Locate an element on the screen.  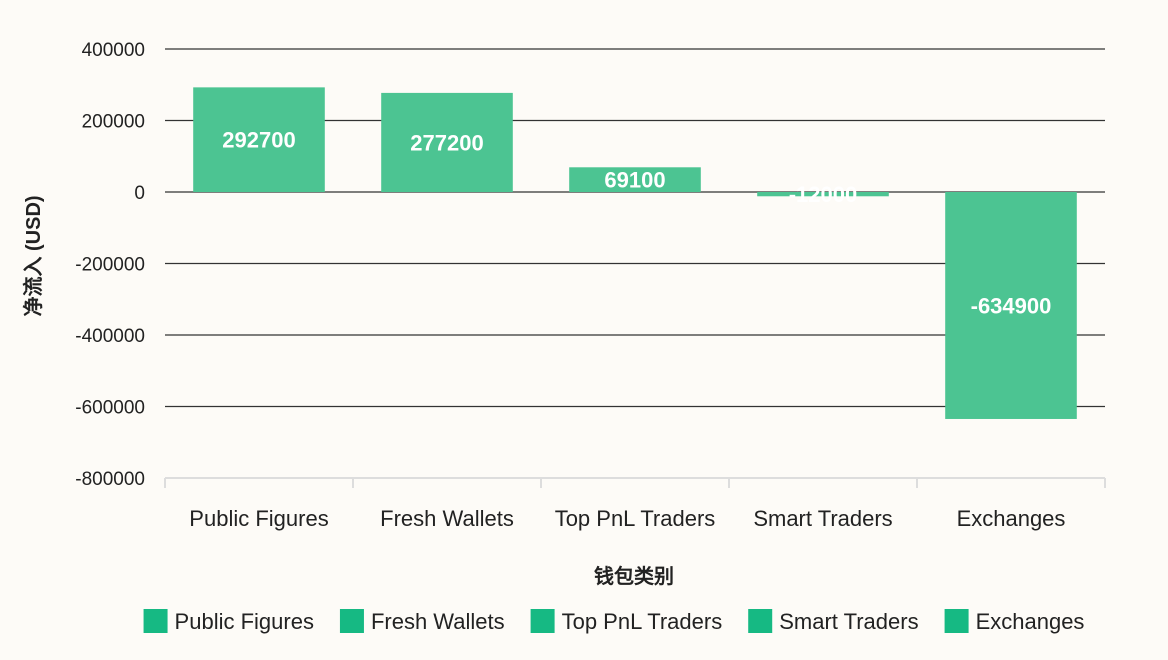
legend-item: Exchanges is located at coordinates (1014, 621).